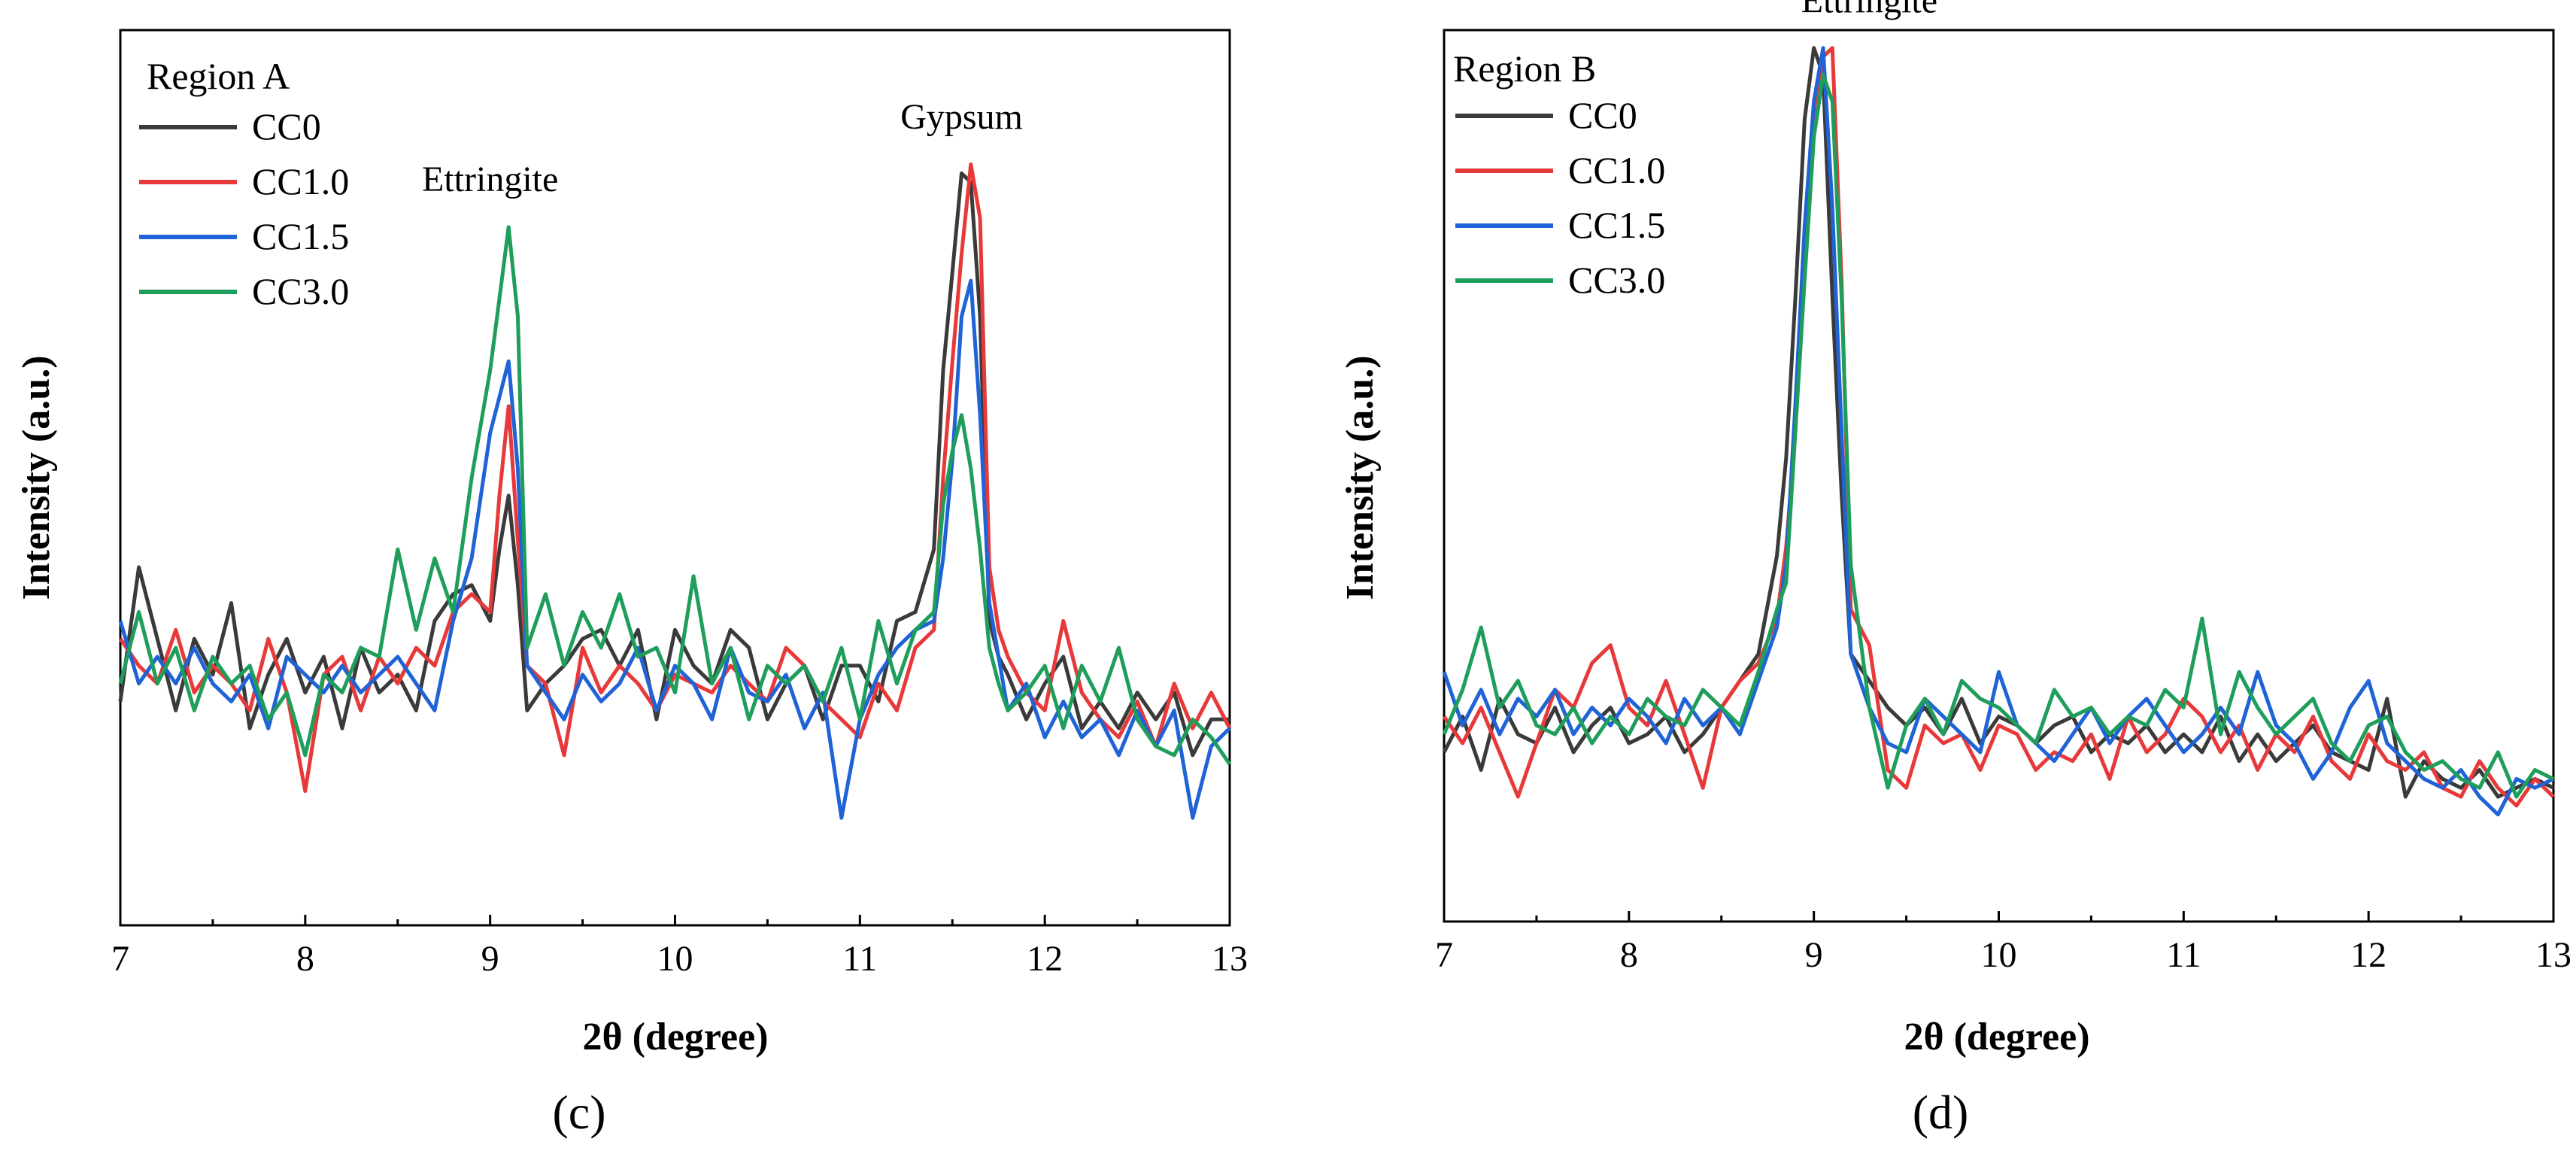 The width and height of the screenshot is (2576, 1157). What do you see at coordinates (218, 76) in the screenshot?
I see `region-label: Region A` at bounding box center [218, 76].